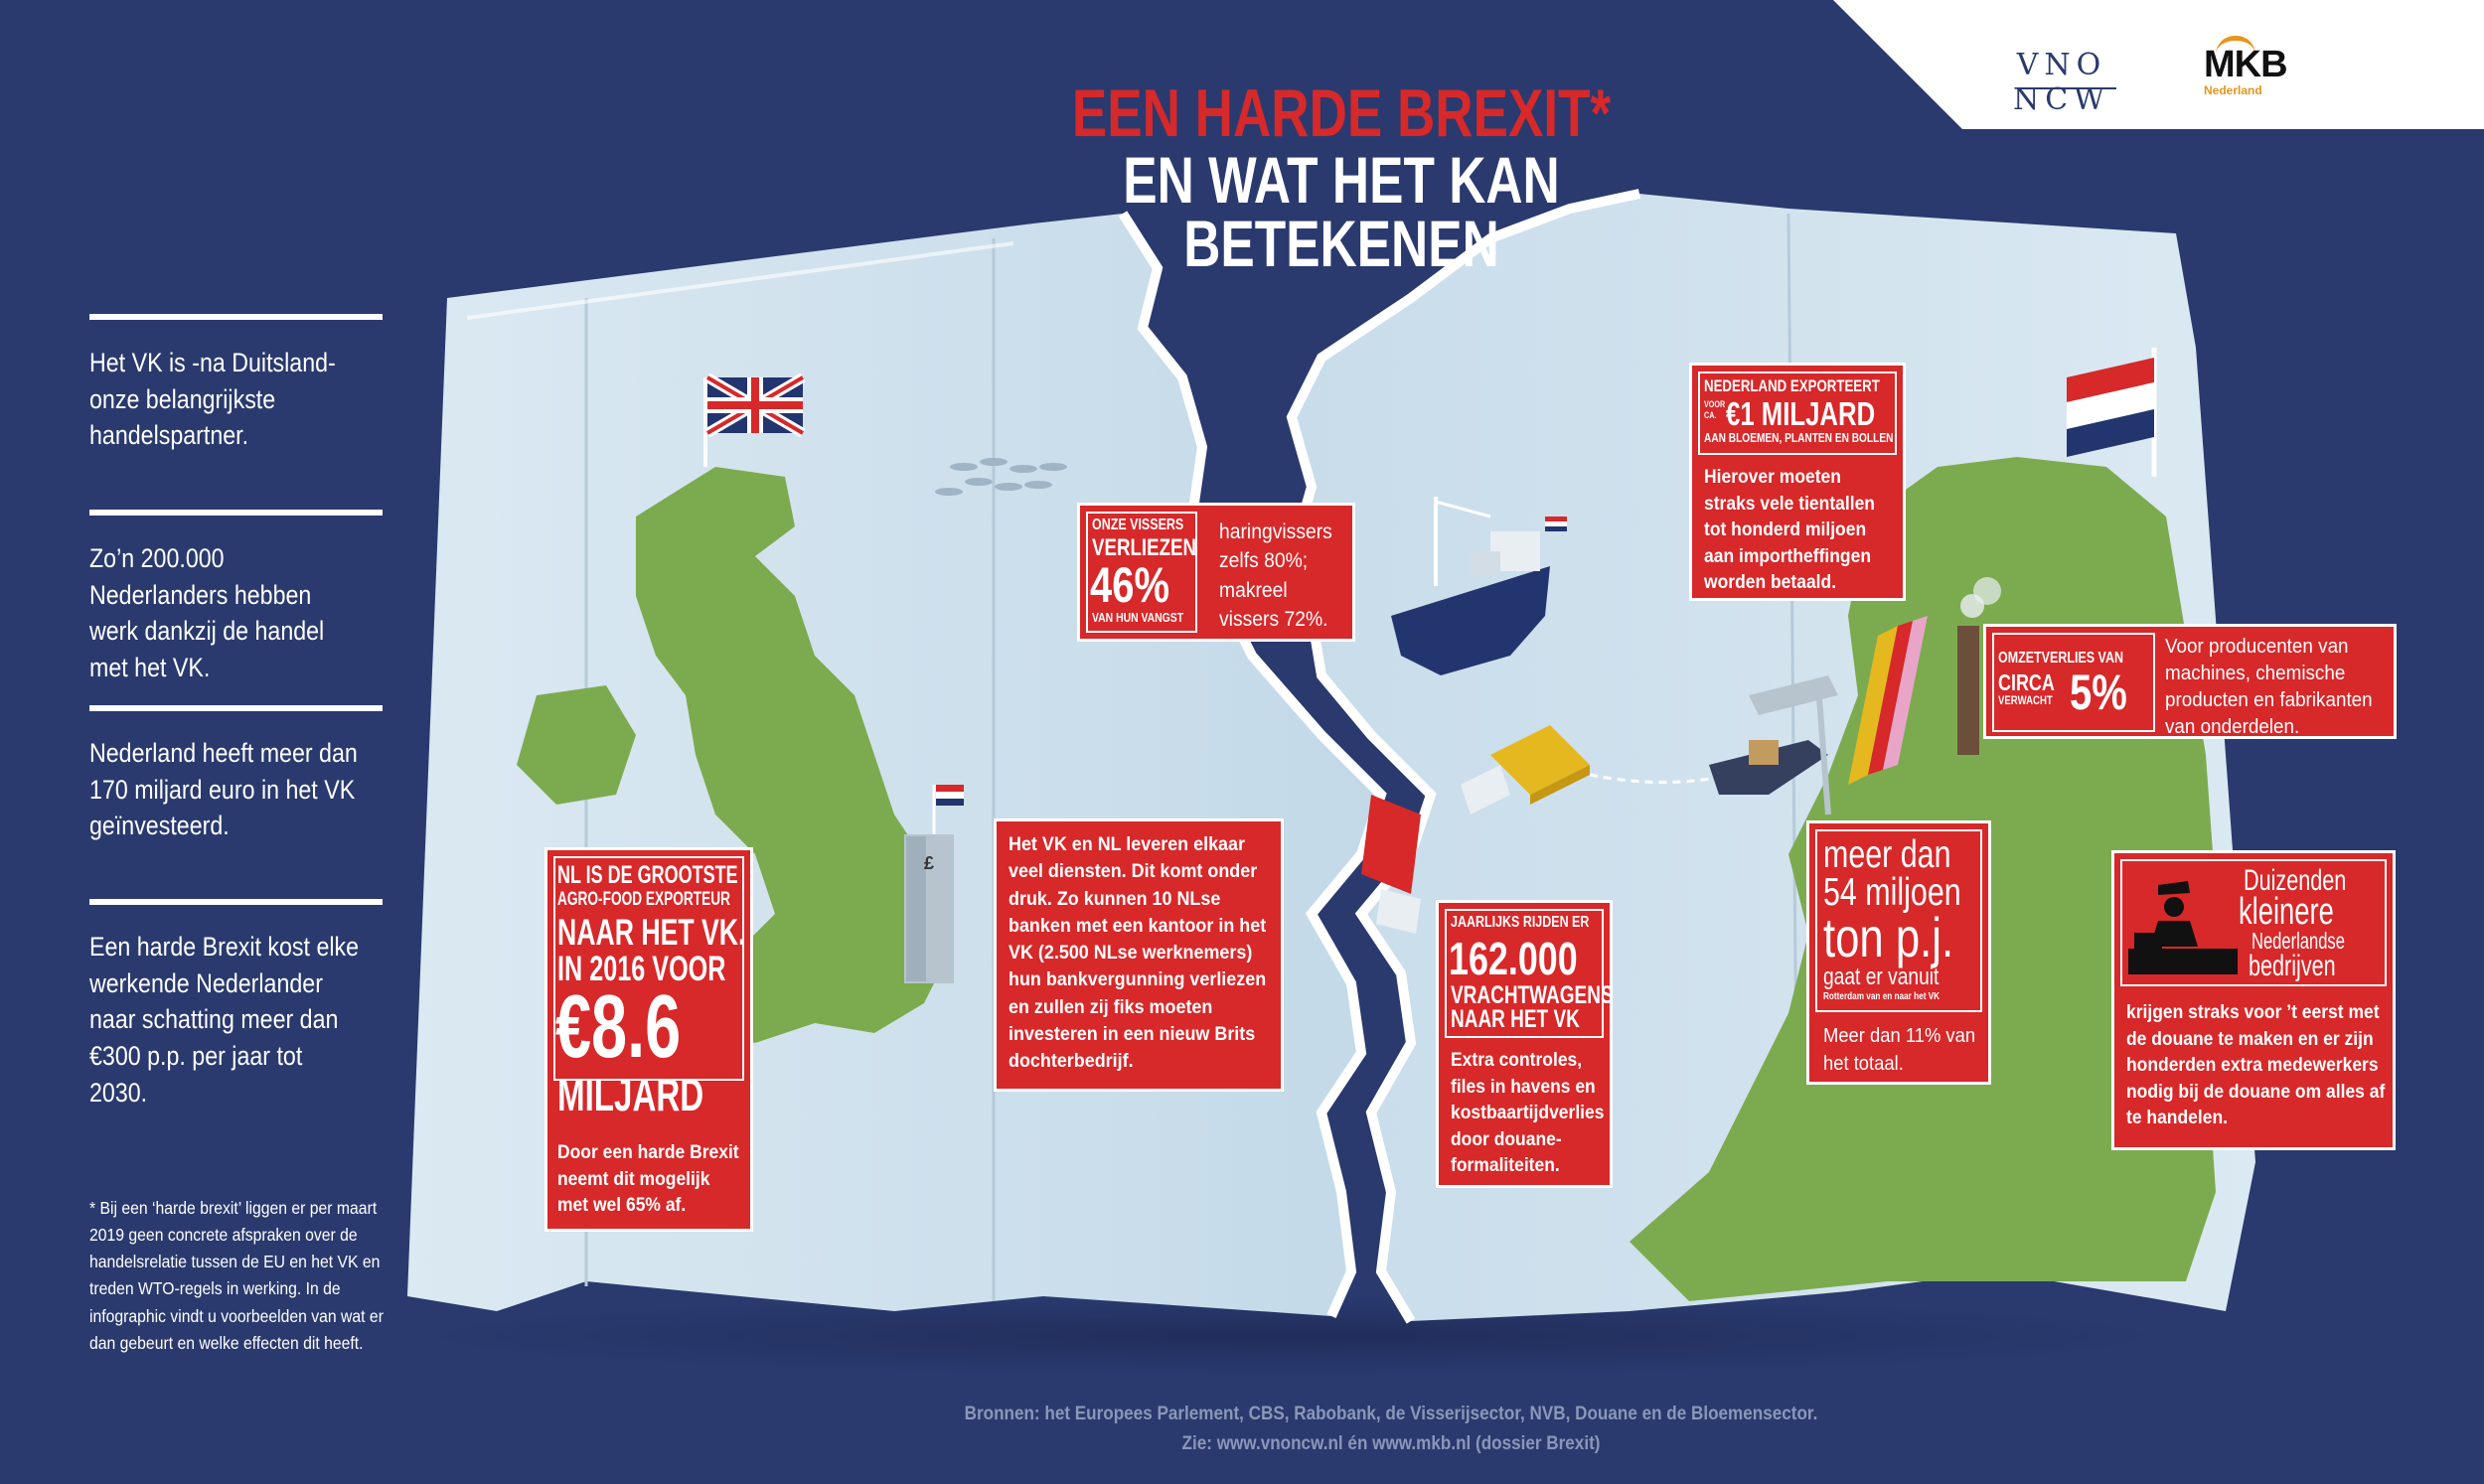 The image size is (2484, 1484). What do you see at coordinates (1521, 922) in the screenshot?
I see `vrachtwagens-line-1: JAARLIJKS RIJDEN ER` at bounding box center [1521, 922].